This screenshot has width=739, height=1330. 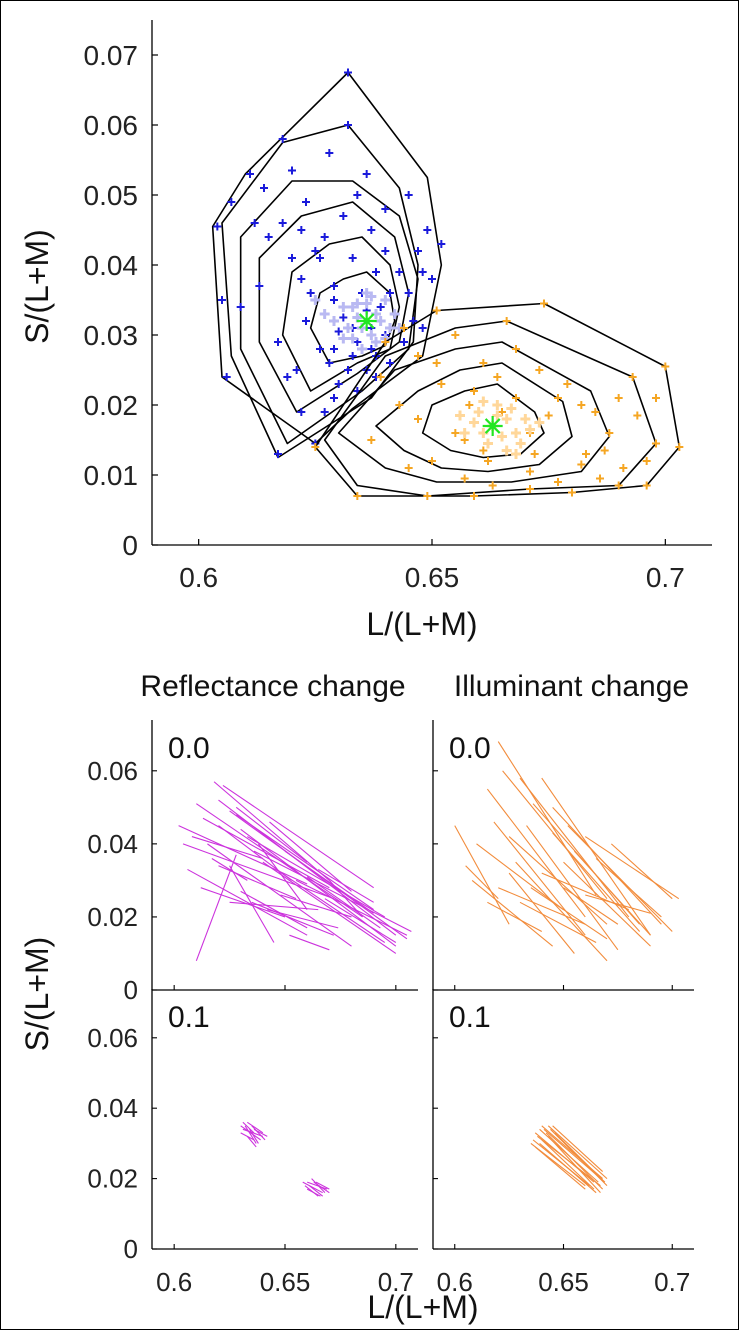 I want to click on panel-title: Illuminant change, so click(x=571, y=686).